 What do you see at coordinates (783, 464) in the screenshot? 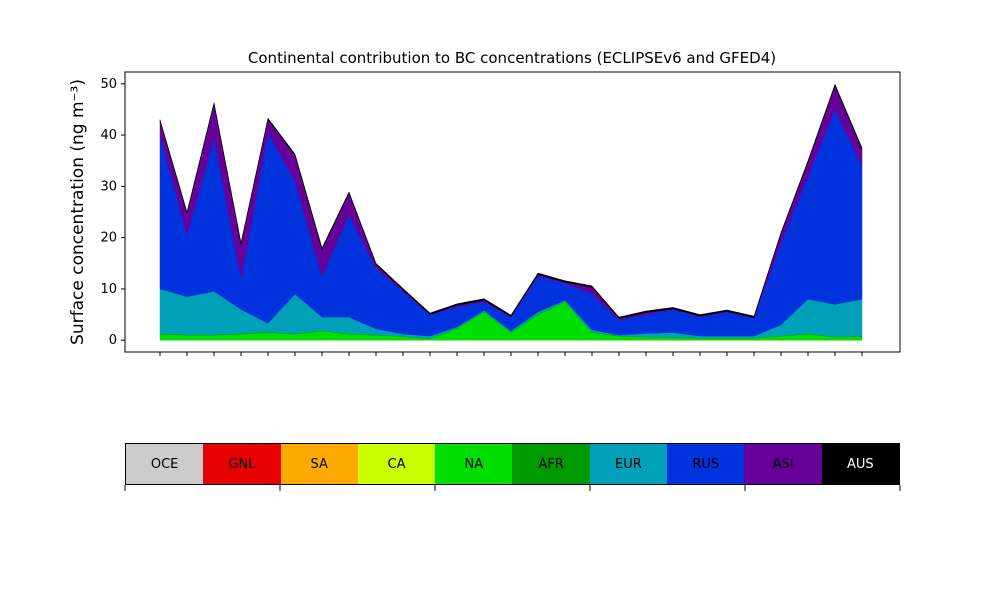
I see `legend-entry: ASI` at bounding box center [783, 464].